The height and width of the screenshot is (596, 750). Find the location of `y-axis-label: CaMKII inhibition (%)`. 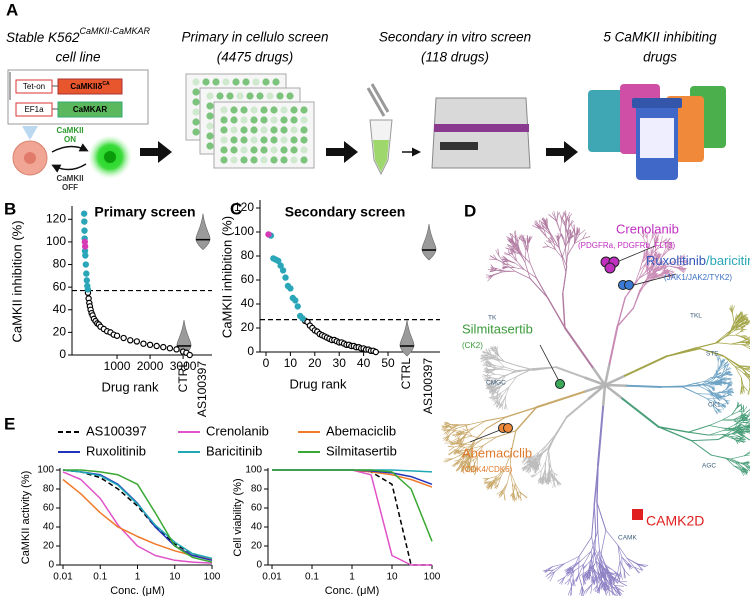

y-axis-label: CaMKII inhibition (%) is located at coordinates (226, 277).